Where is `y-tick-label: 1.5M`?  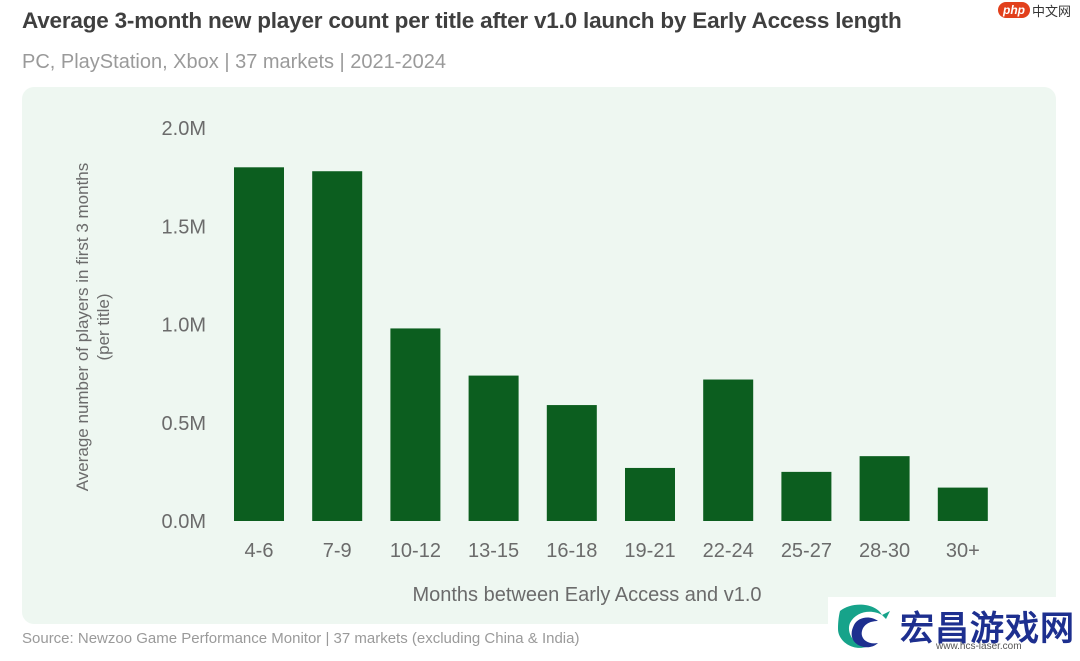
y-tick-label: 1.5M is located at coordinates (184, 227).